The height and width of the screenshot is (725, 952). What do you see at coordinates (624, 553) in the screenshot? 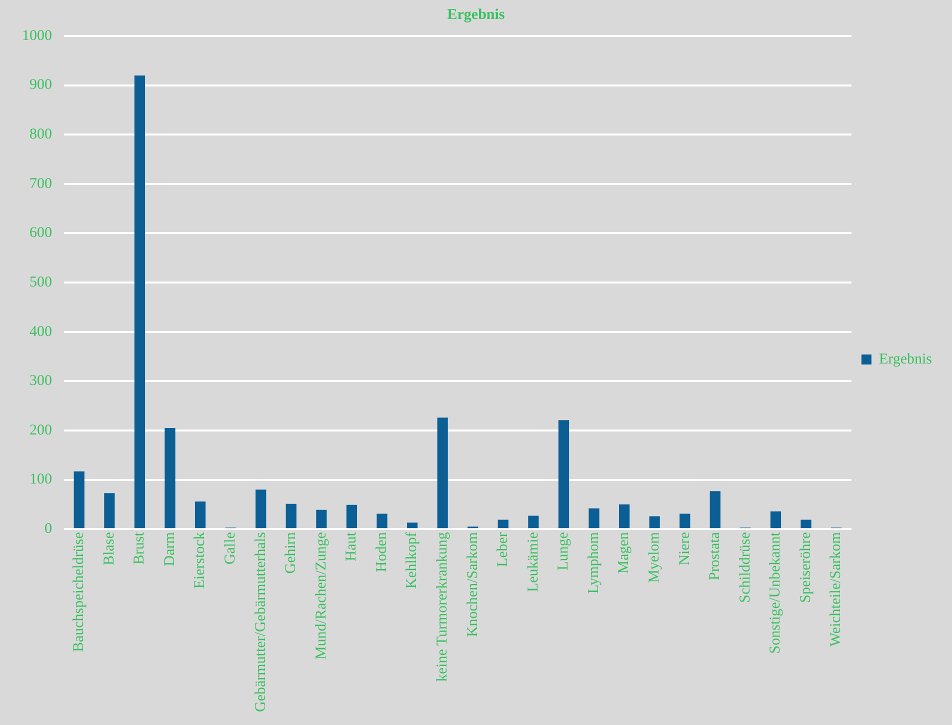
I see `x-tick-label: Magen` at bounding box center [624, 553].